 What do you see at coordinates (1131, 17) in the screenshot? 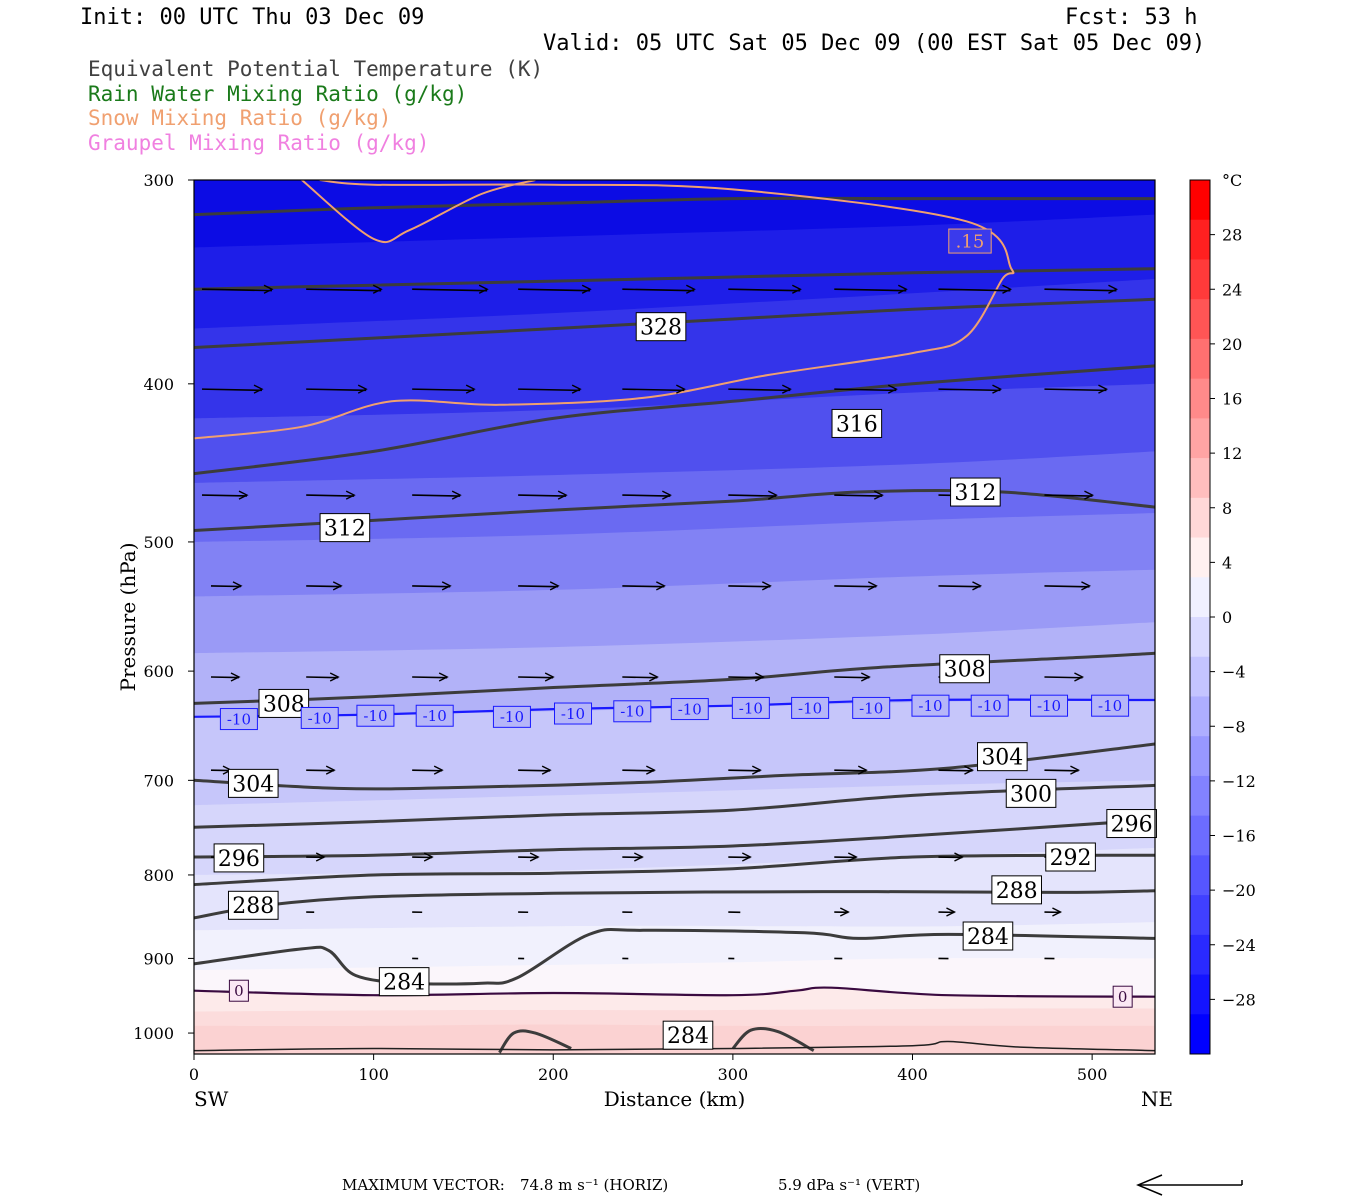
I see `forecast-hour: Fcst: 53 h` at bounding box center [1131, 17].